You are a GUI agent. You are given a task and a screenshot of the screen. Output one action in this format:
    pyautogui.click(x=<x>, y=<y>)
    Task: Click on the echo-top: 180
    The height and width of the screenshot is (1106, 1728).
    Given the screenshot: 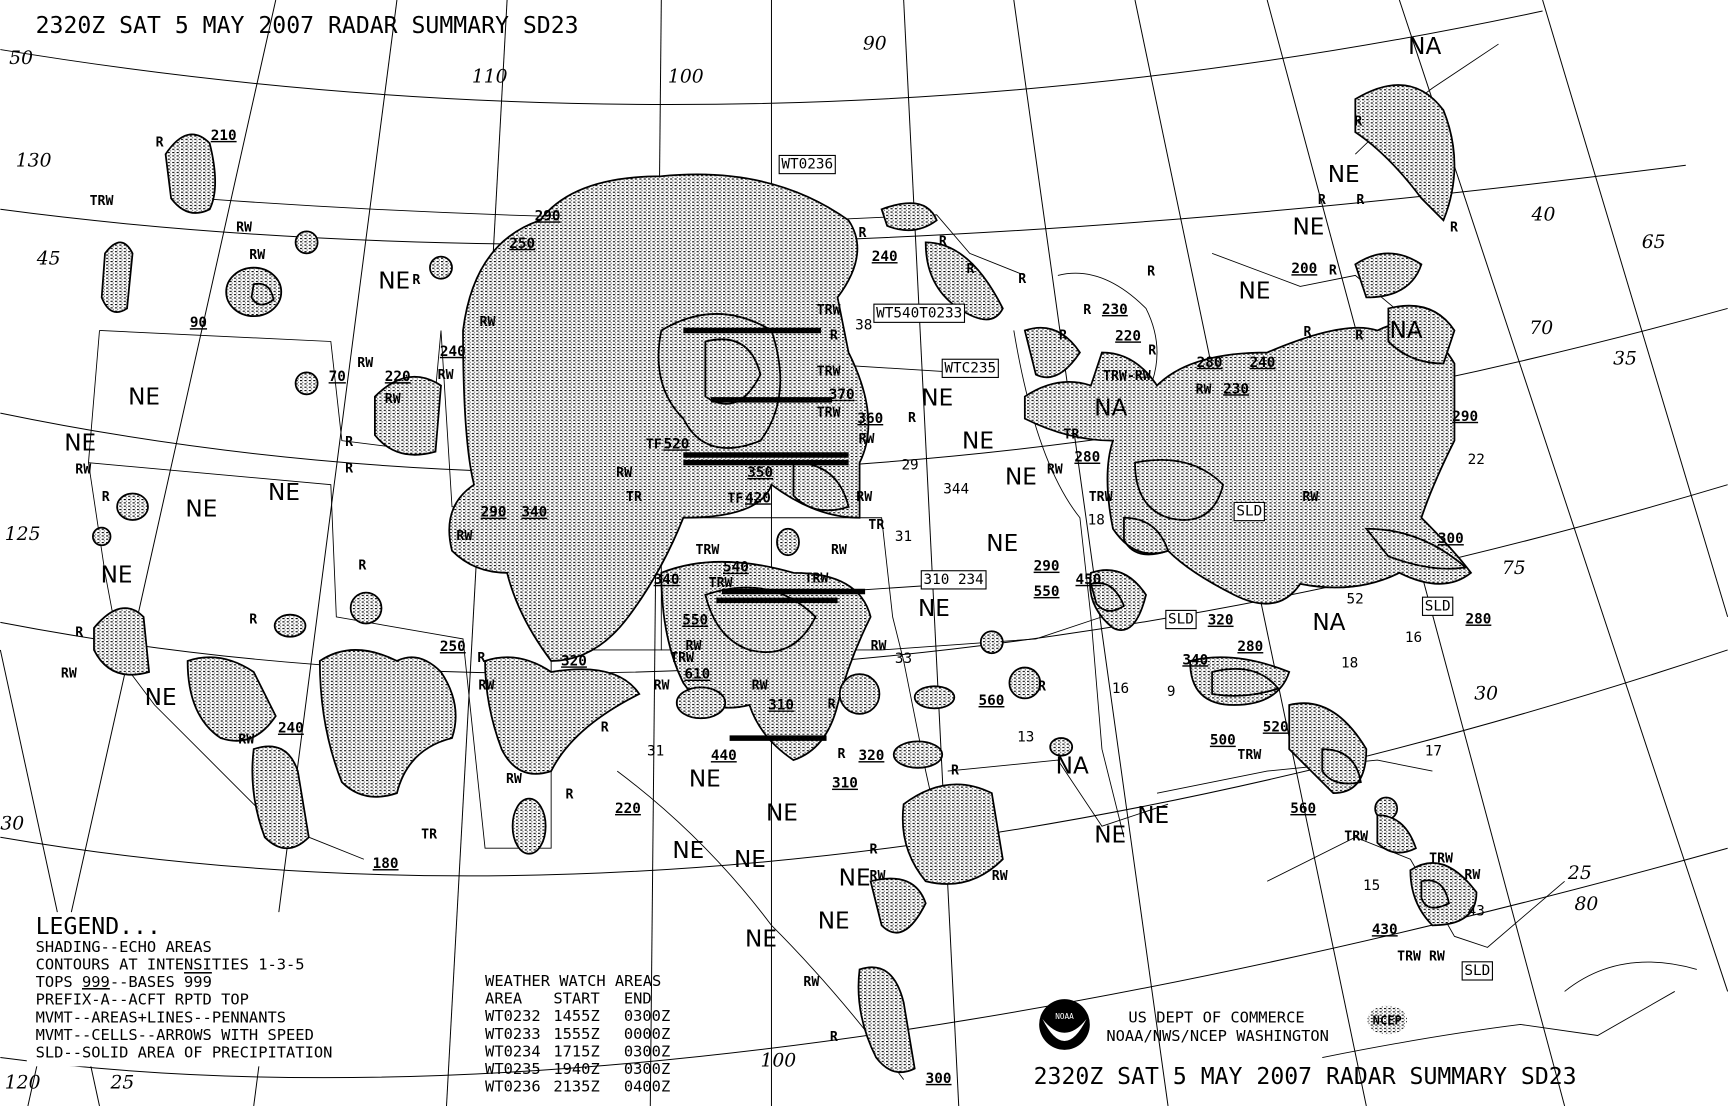 What is the action you would take?
    pyautogui.click(x=386, y=864)
    